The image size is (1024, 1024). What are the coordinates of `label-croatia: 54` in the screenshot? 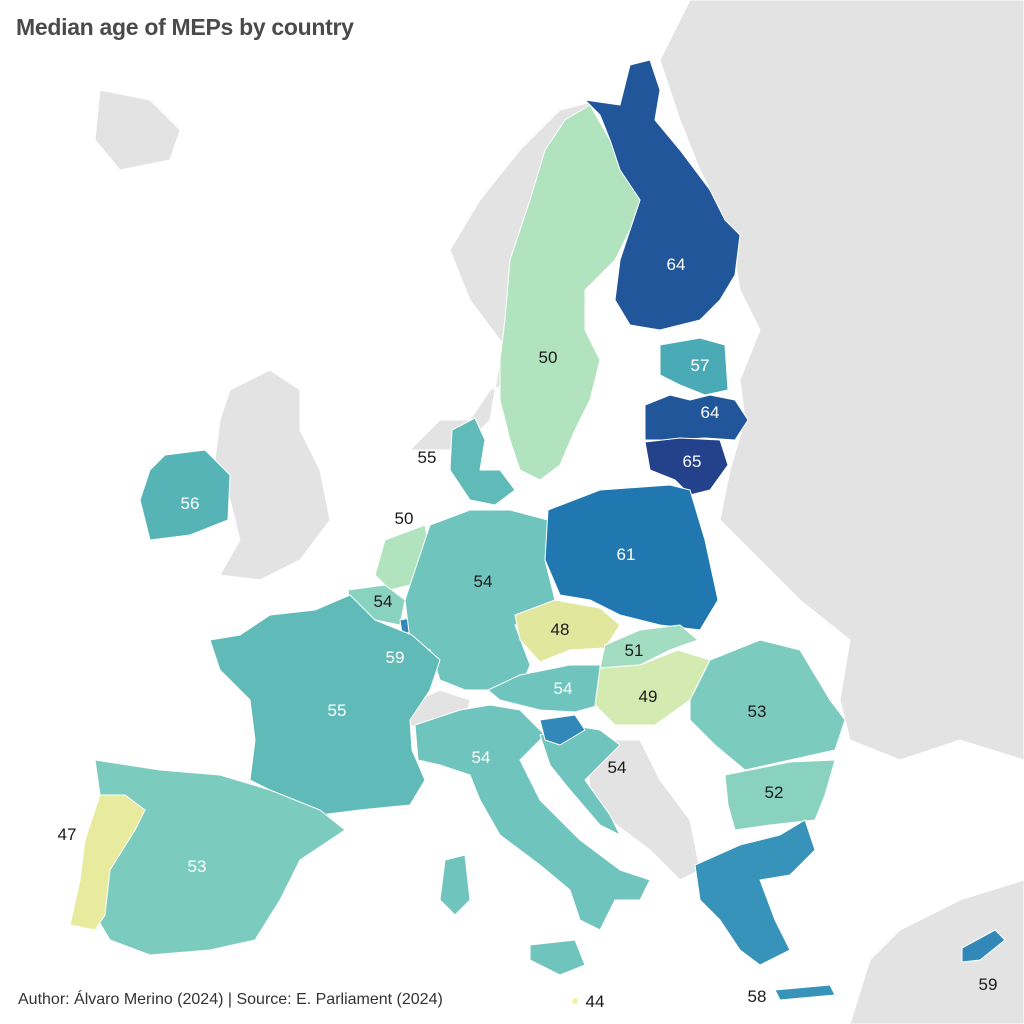 It's located at (617, 767).